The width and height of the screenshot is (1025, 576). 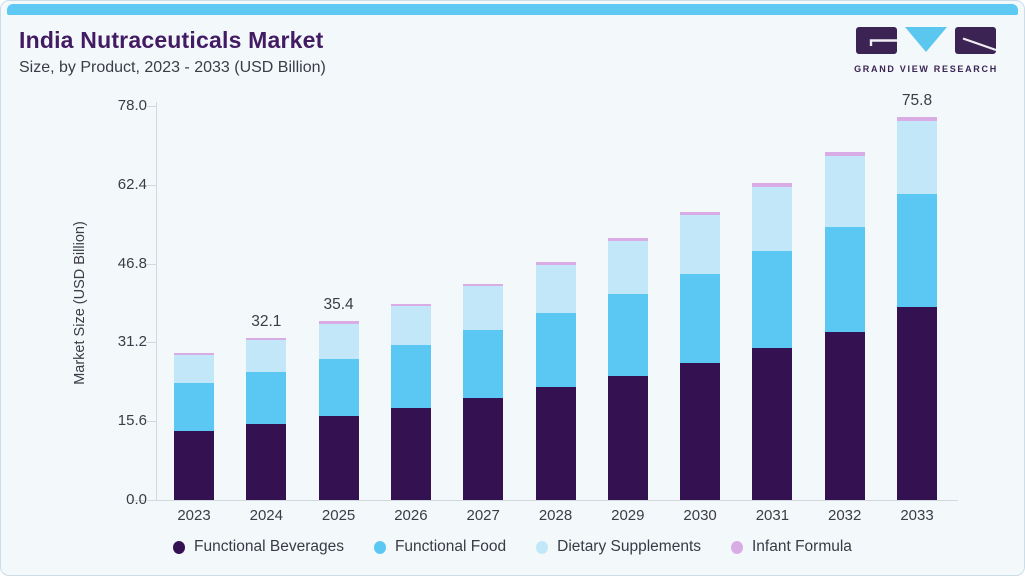 I want to click on x-tick-label-2028: 2028, so click(x=555, y=515).